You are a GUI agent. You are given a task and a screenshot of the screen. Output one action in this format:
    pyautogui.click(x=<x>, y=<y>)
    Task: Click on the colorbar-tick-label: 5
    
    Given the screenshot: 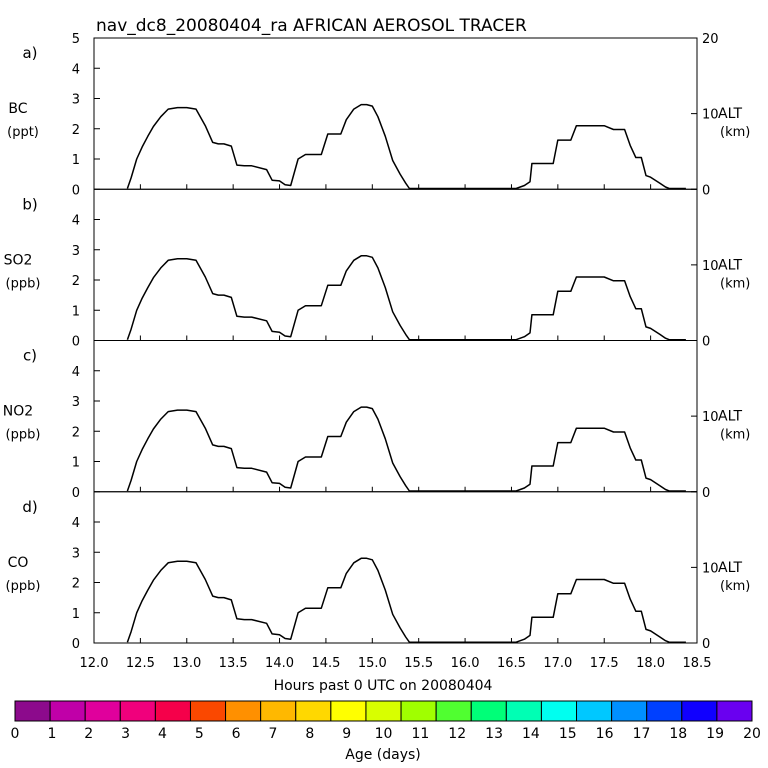 What is the action you would take?
    pyautogui.click(x=199, y=734)
    